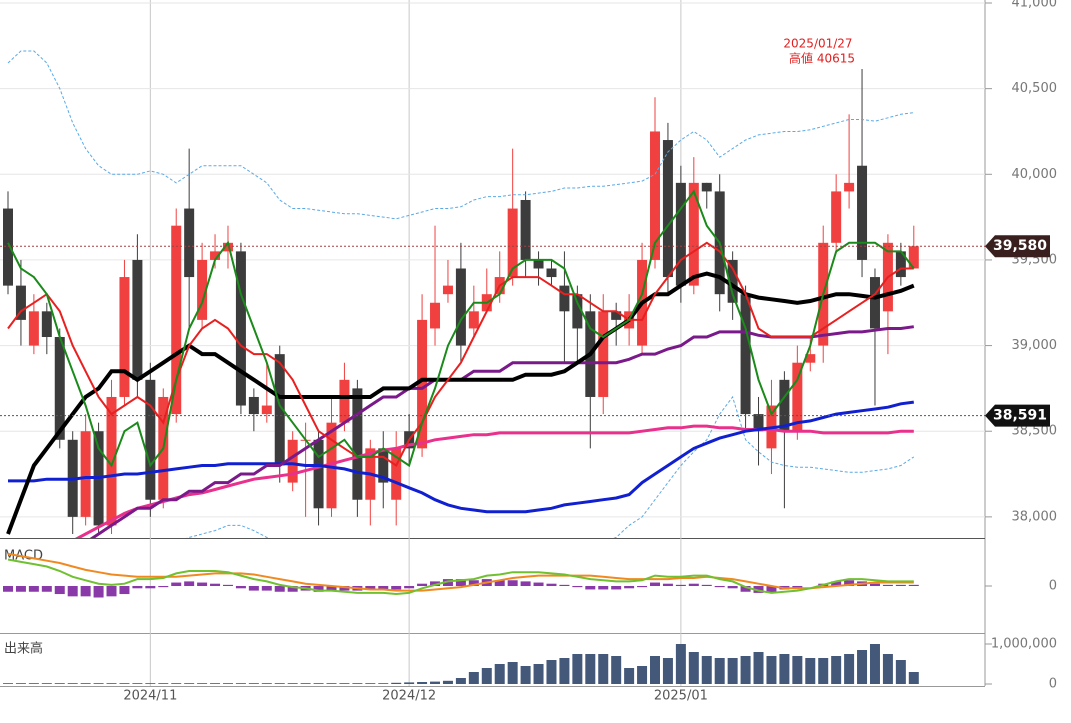 This screenshot has width=1071, height=723. Describe the element at coordinates (150, 696) in the screenshot. I see `x-tick-label: 2024/11` at that location.